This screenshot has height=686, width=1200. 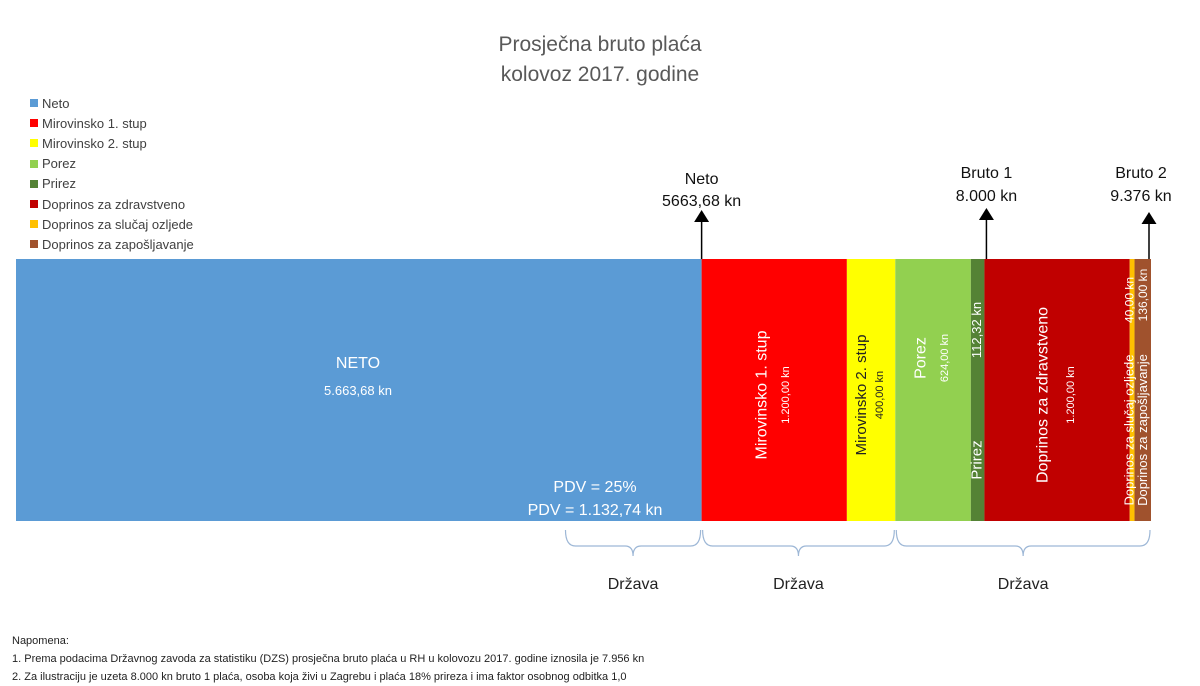 I want to click on bar-segment-mirovinsko1, so click(x=774, y=390).